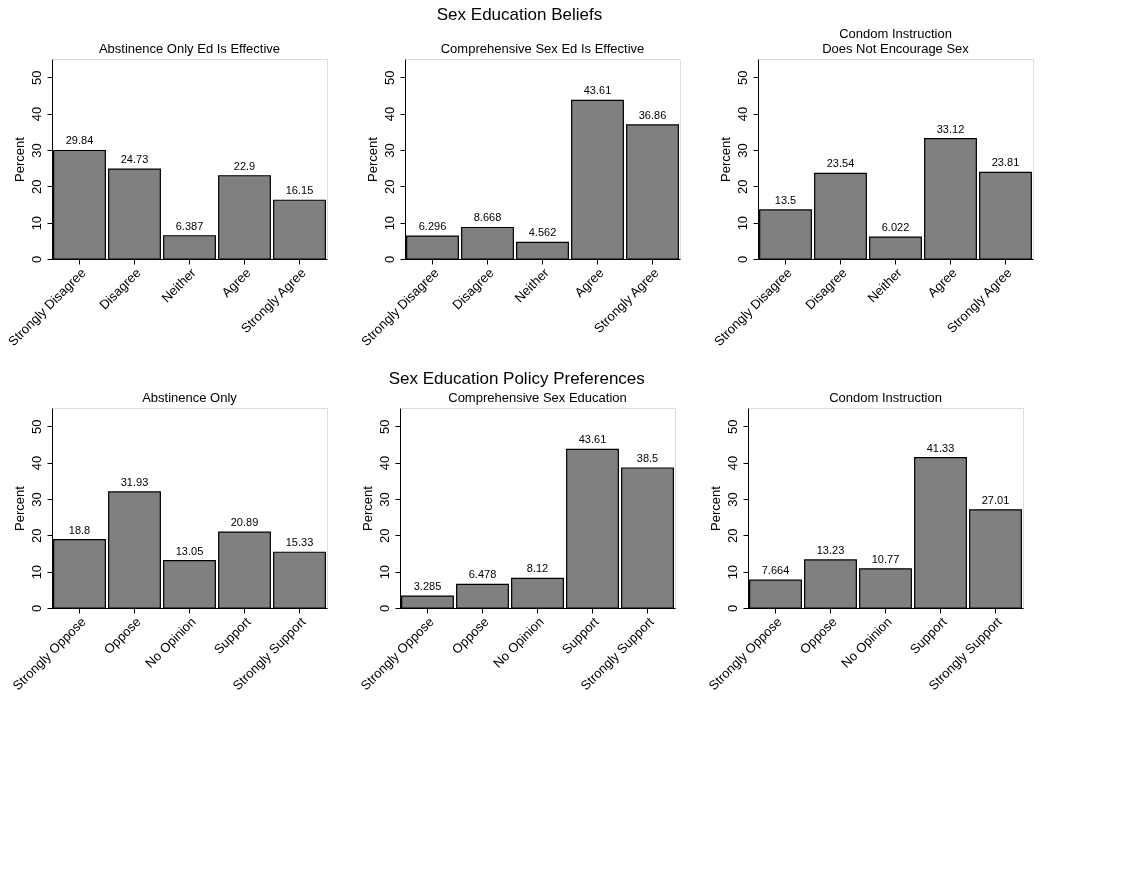  I want to click on data-label: 16.15, so click(299, 190).